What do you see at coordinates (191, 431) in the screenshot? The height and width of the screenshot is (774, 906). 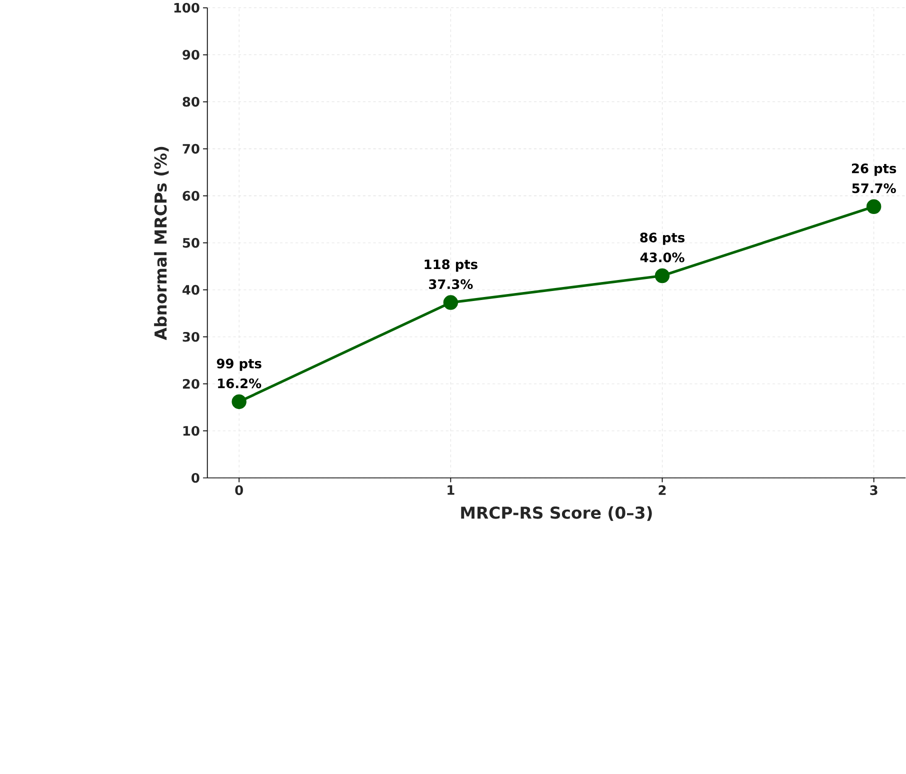 I see `y-tick-label: 10` at bounding box center [191, 431].